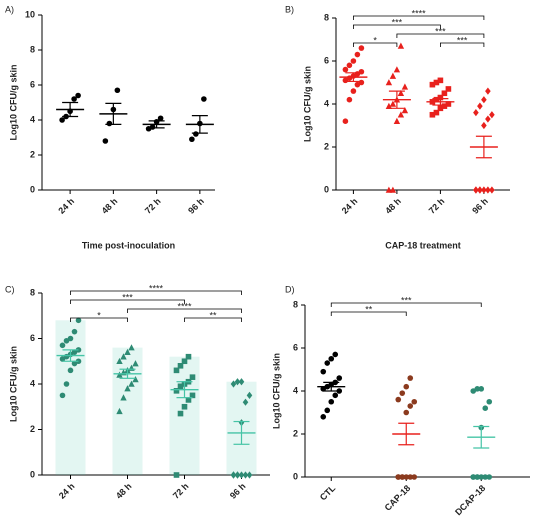 Image resolution: width=550 pixels, height=524 pixels. Describe the element at coordinates (419, 13) in the screenshot. I see `significance: ****` at that location.